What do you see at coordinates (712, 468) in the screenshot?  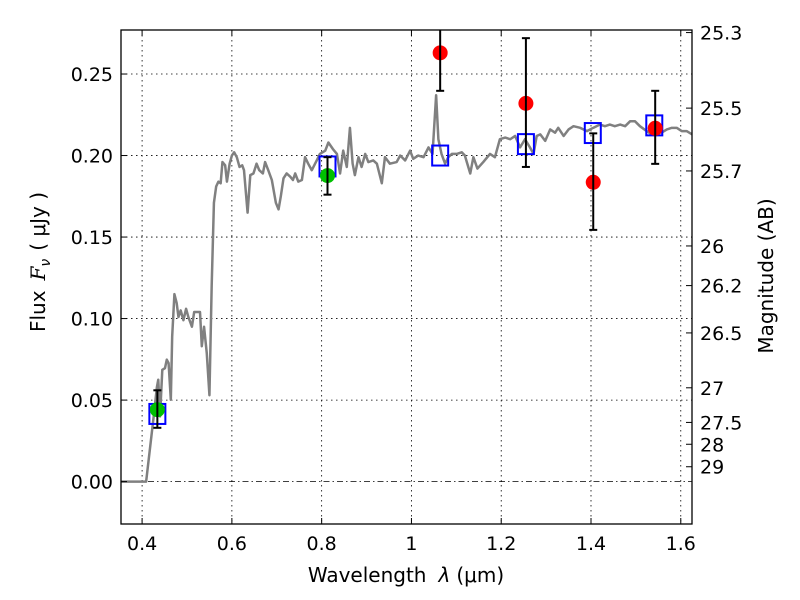 I see `y2-tick-label: 29` at bounding box center [712, 468].